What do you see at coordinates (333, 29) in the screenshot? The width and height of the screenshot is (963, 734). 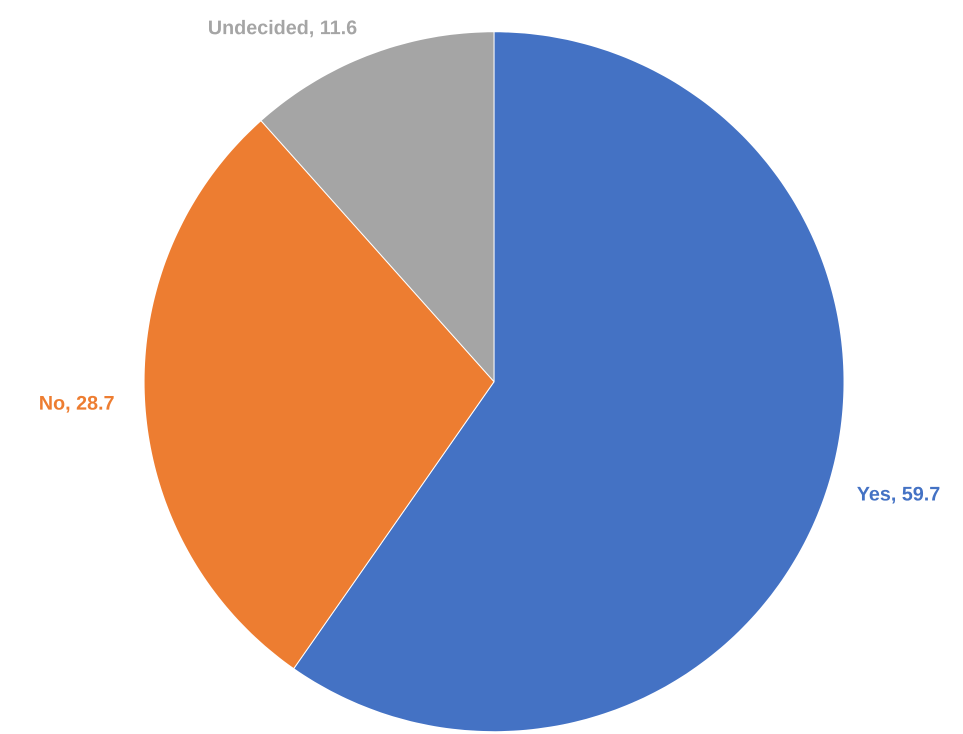 I see `data-label: , 11.6` at bounding box center [333, 29].